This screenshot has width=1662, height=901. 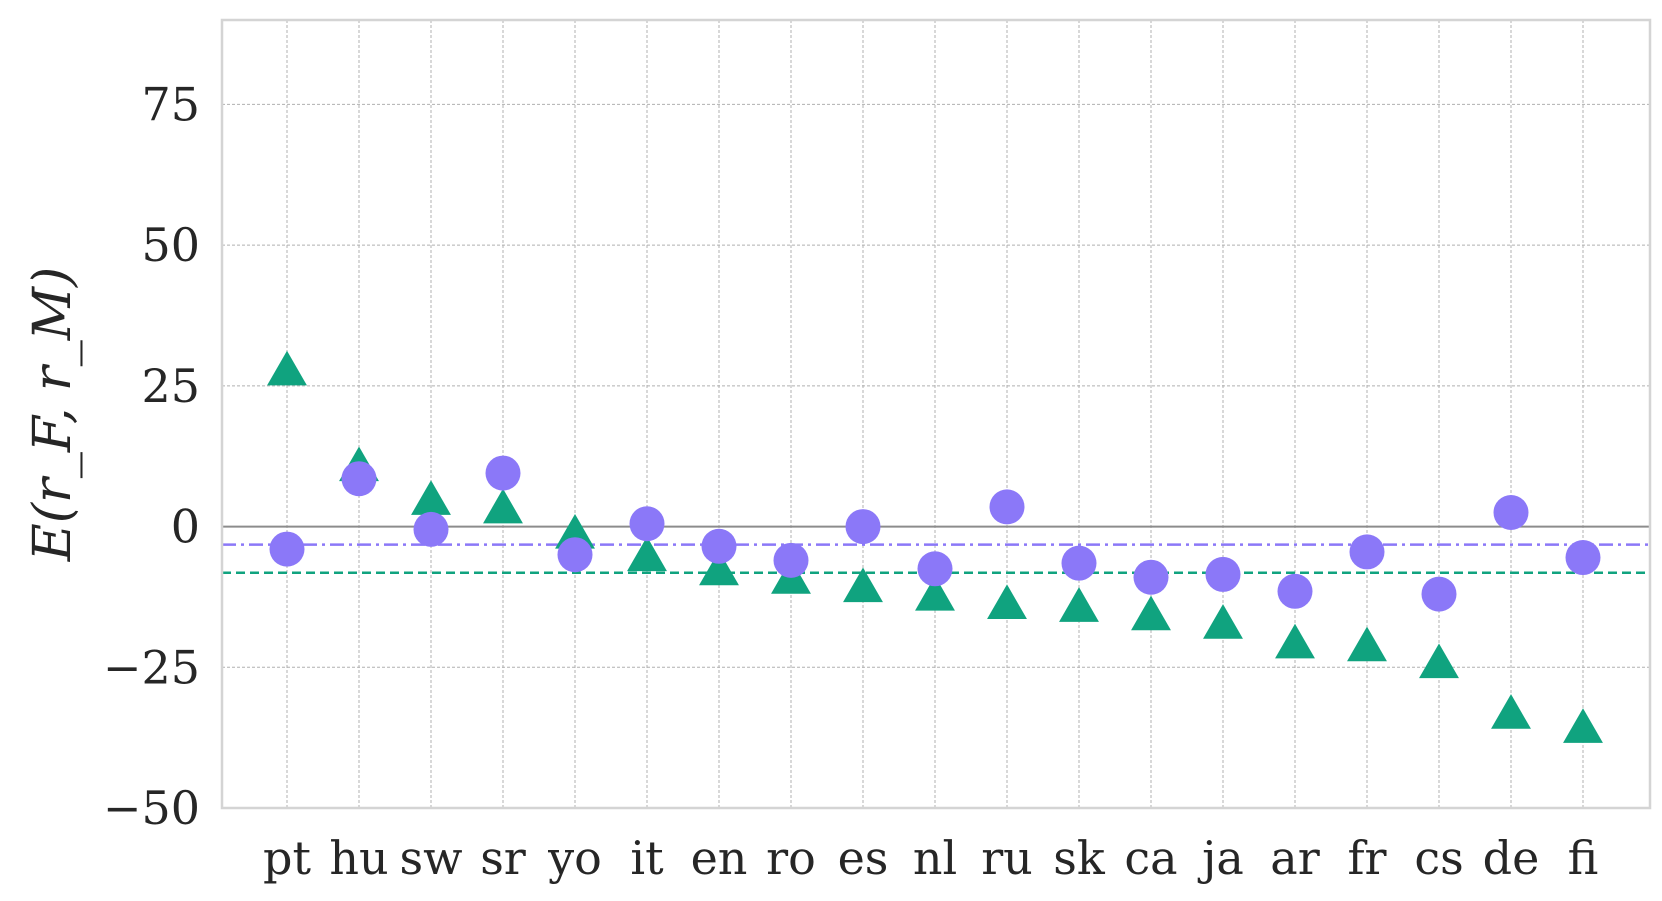 What do you see at coordinates (287, 368) in the screenshot?
I see `triangle-point-pt` at bounding box center [287, 368].